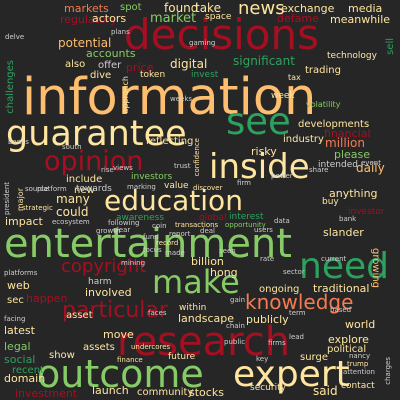 The image size is (400, 400). What do you see at coordinates (104, 266) in the screenshot?
I see `cloud-word: copyright` at bounding box center [104, 266].